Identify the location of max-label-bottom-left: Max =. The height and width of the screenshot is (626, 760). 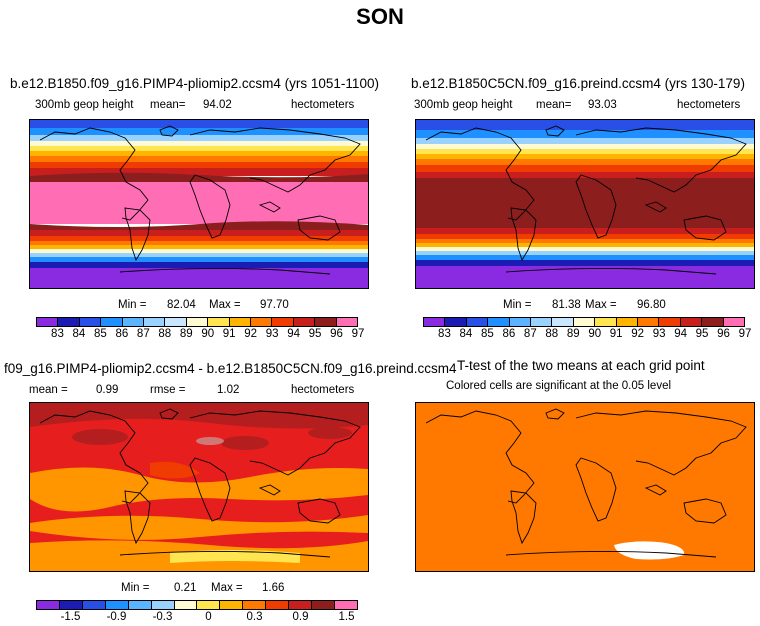
(227, 588).